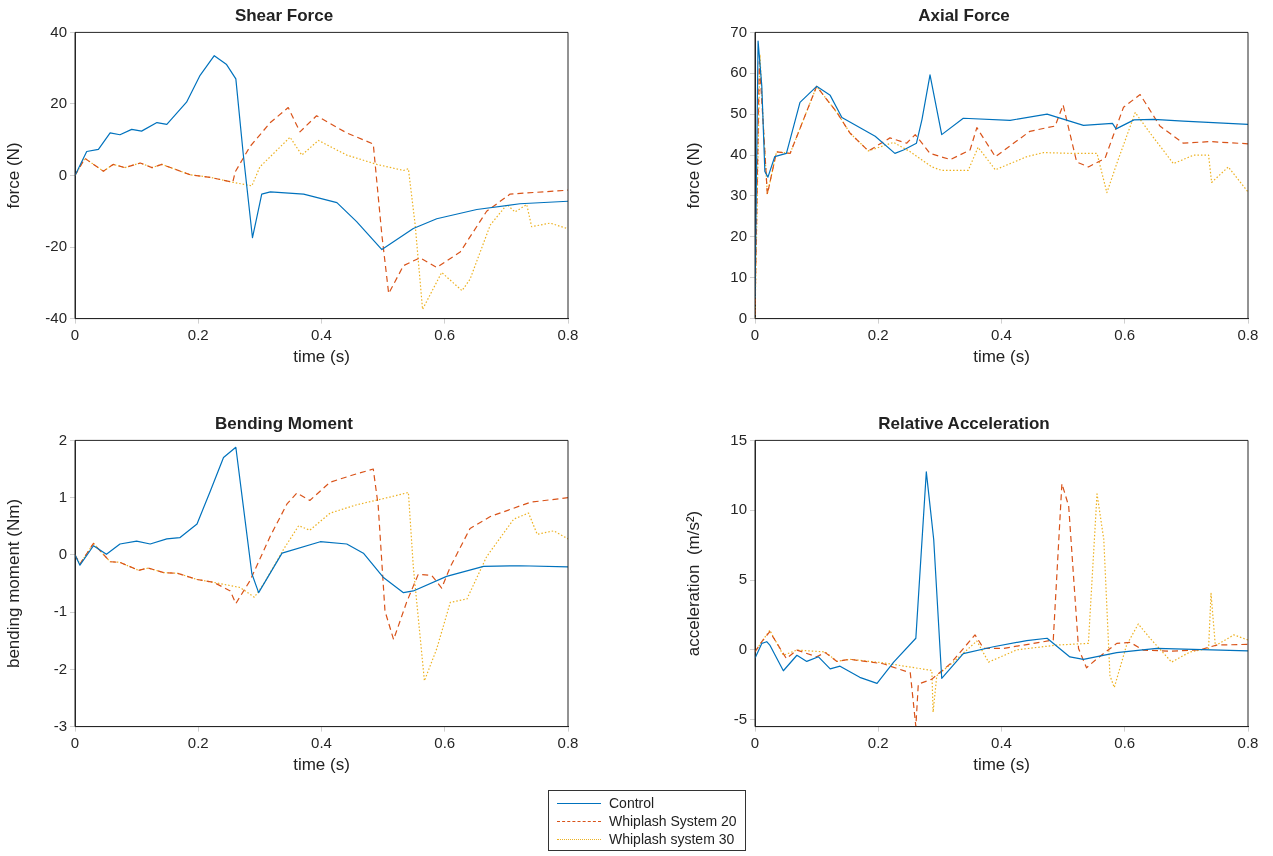  What do you see at coordinates (56, 246) in the screenshot?
I see `y-tick-label: -20` at bounding box center [56, 246].